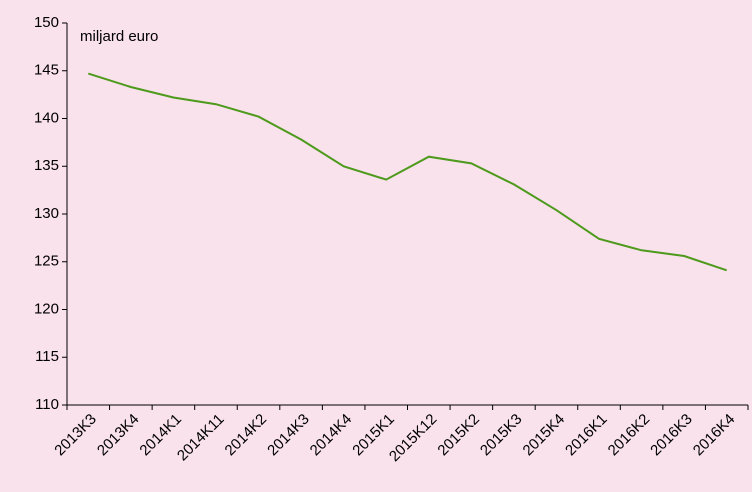  Describe the element at coordinates (46, 308) in the screenshot. I see `y-tick-label: 120` at that location.